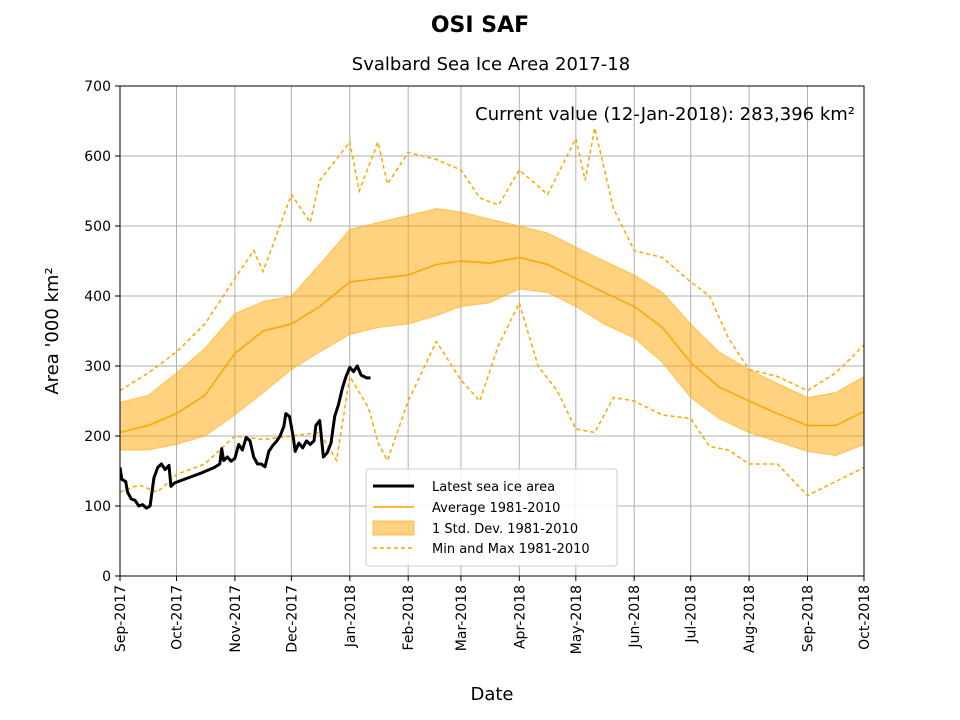 The width and height of the screenshot is (960, 720). Describe the element at coordinates (491, 64) in the screenshot. I see `chart-subtitle: Svalbard Sea Ice Area 2017-18` at that location.